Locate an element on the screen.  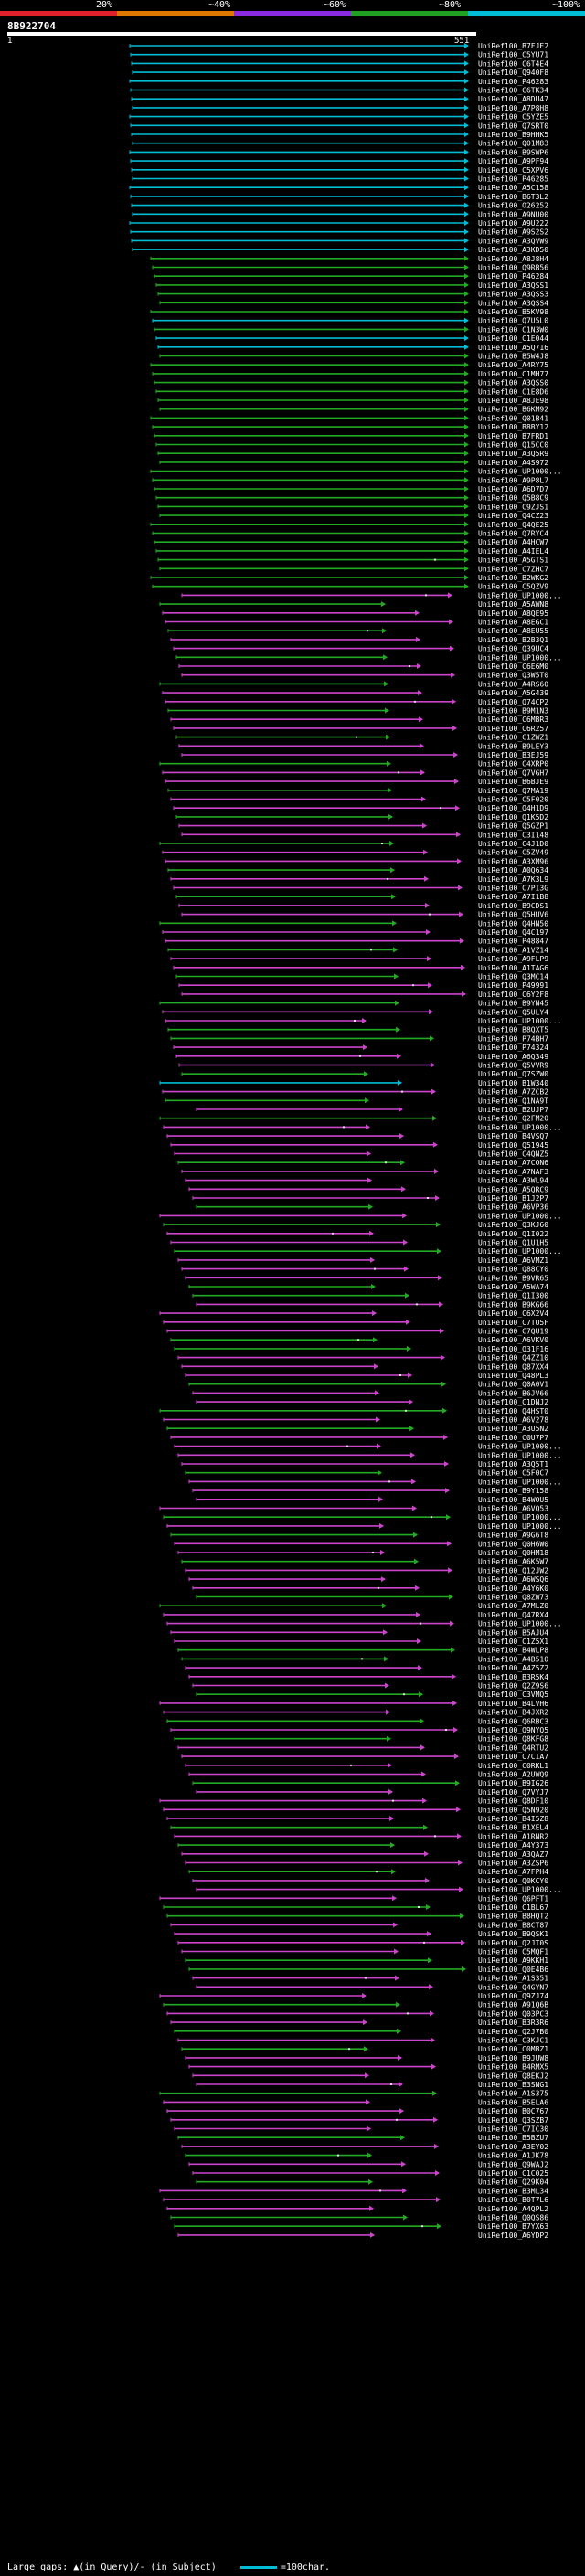
hit-label: UniRef100_A5GTS1 is located at coordinates (513, 561).